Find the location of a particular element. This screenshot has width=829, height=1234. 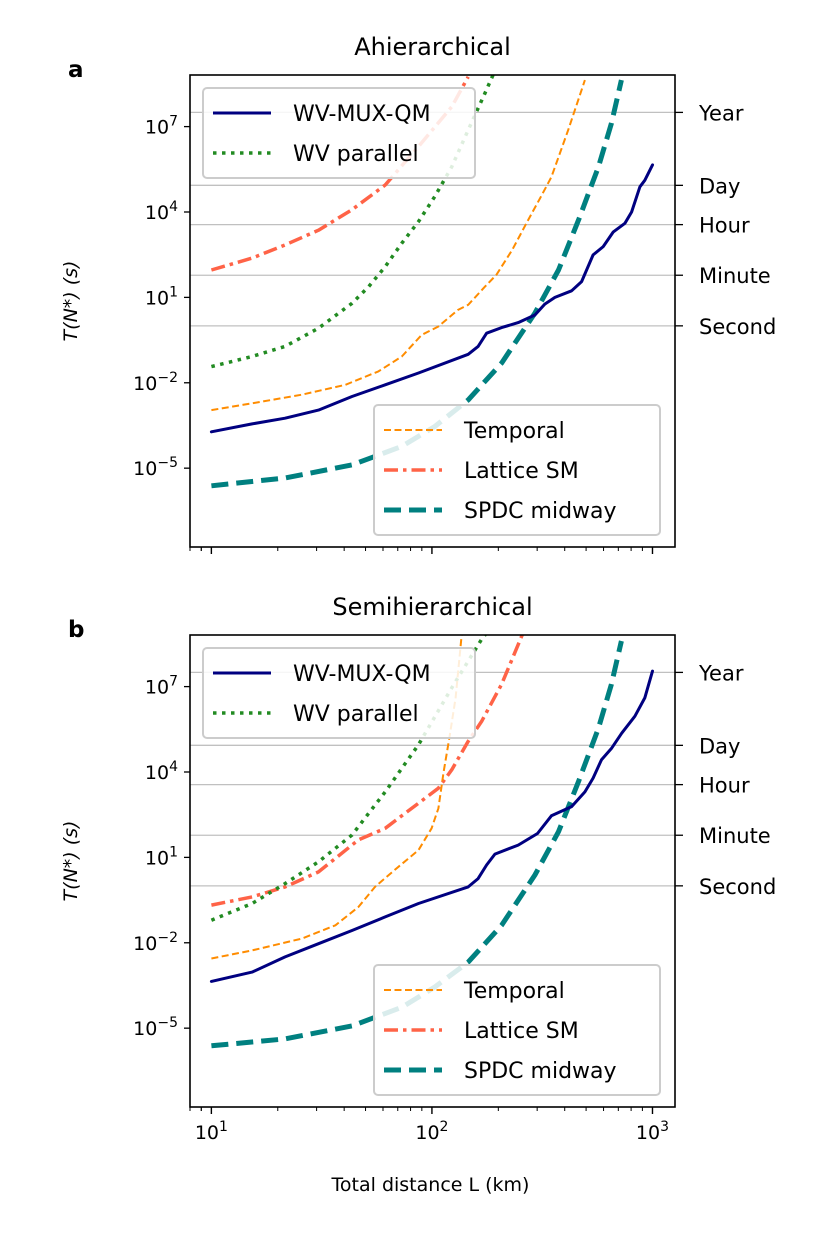

panel-label: b is located at coordinates (76, 630).